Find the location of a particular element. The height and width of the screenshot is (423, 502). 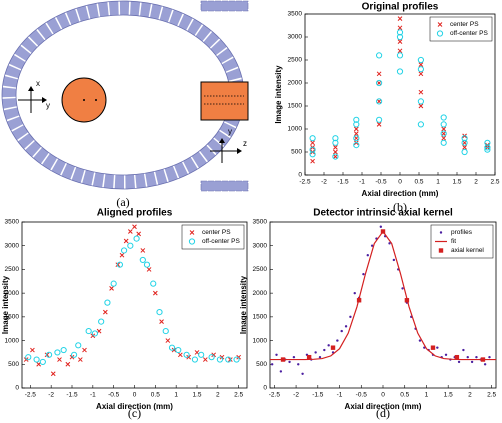

legend-label: profiles is located at coordinates (462, 232).